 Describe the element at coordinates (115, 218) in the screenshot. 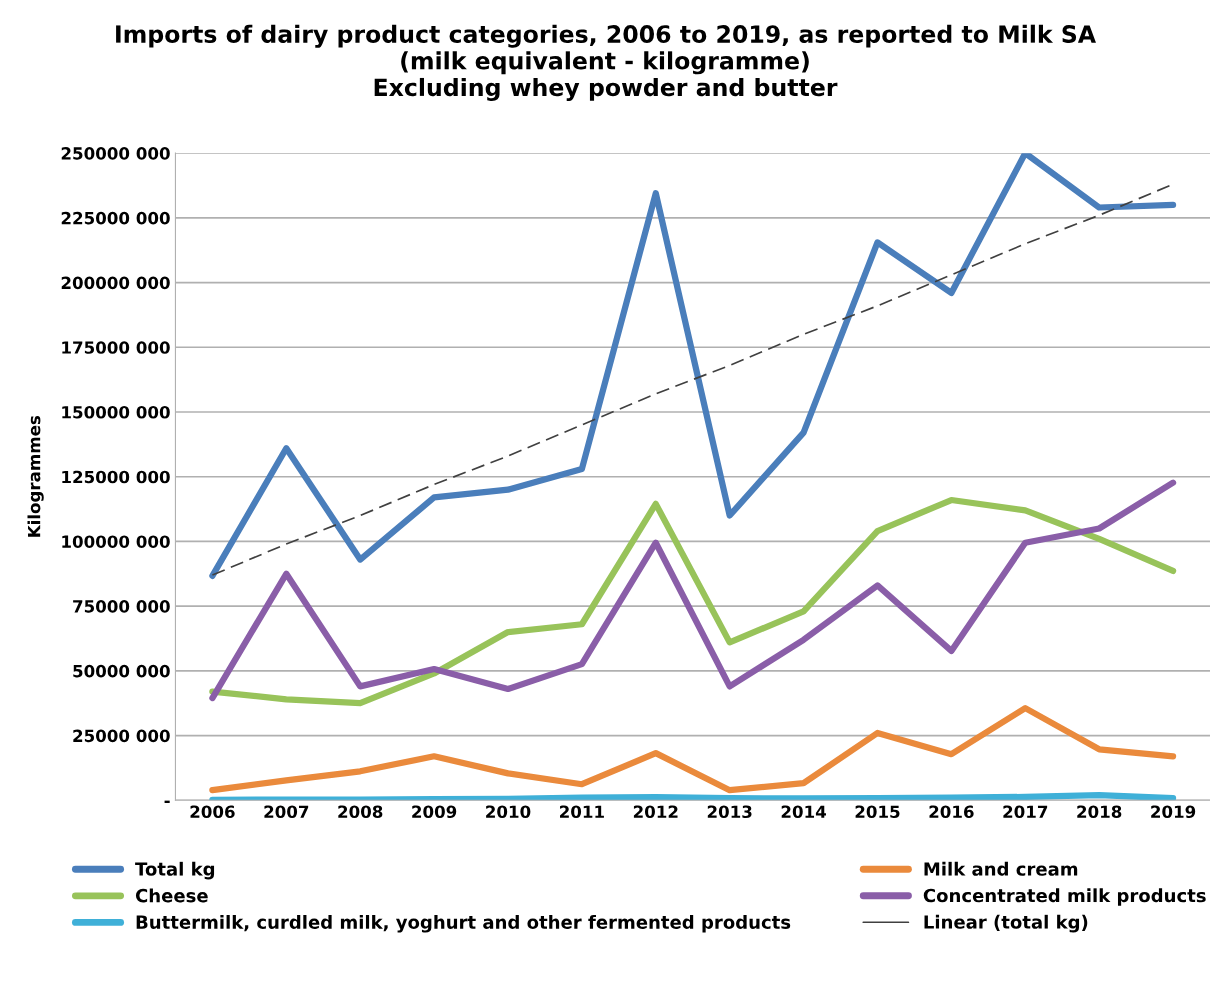

I see `y-tick-label: 225000 000` at that location.